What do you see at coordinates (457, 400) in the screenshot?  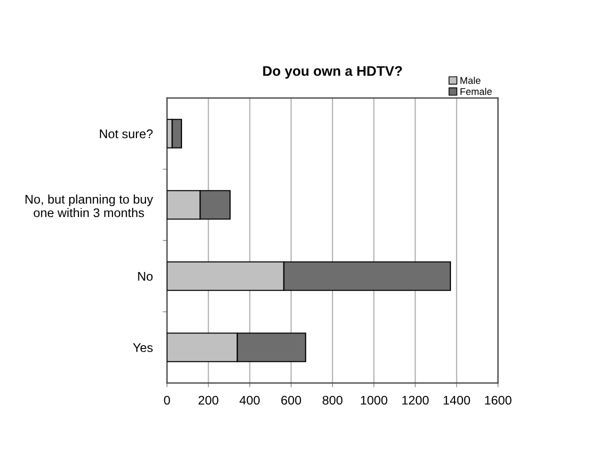 I see `x-tick-label: 1400` at bounding box center [457, 400].